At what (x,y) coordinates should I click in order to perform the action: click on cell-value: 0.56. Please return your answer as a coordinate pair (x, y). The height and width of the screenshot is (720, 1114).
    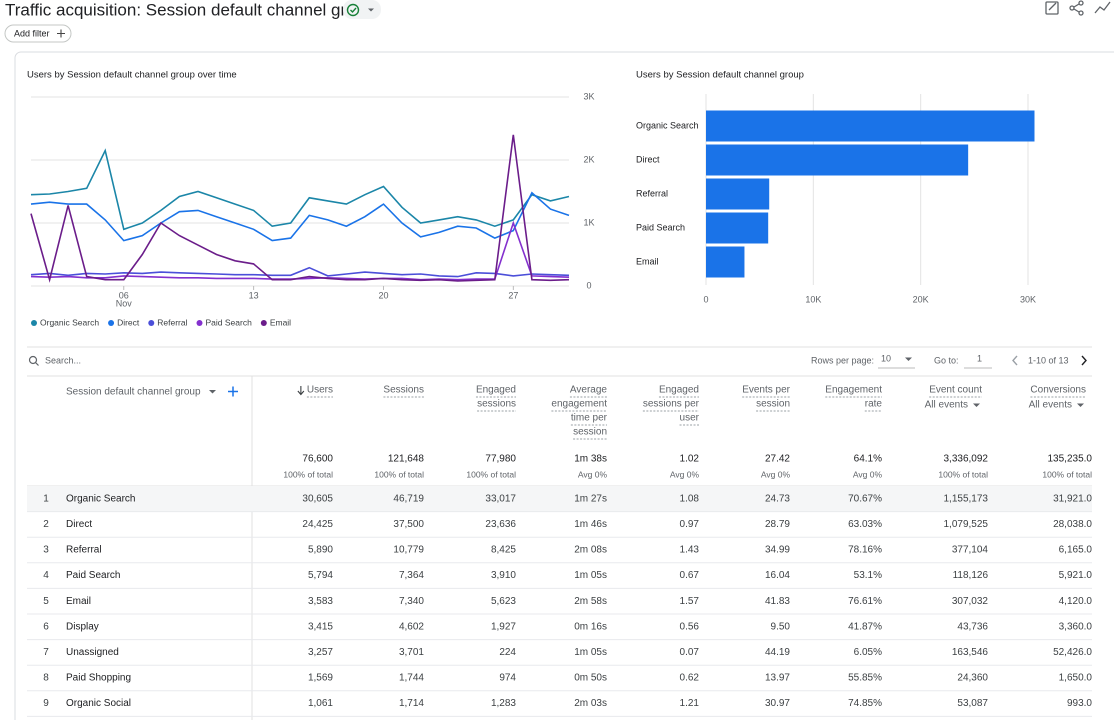
    Looking at the image, I should click on (690, 626).